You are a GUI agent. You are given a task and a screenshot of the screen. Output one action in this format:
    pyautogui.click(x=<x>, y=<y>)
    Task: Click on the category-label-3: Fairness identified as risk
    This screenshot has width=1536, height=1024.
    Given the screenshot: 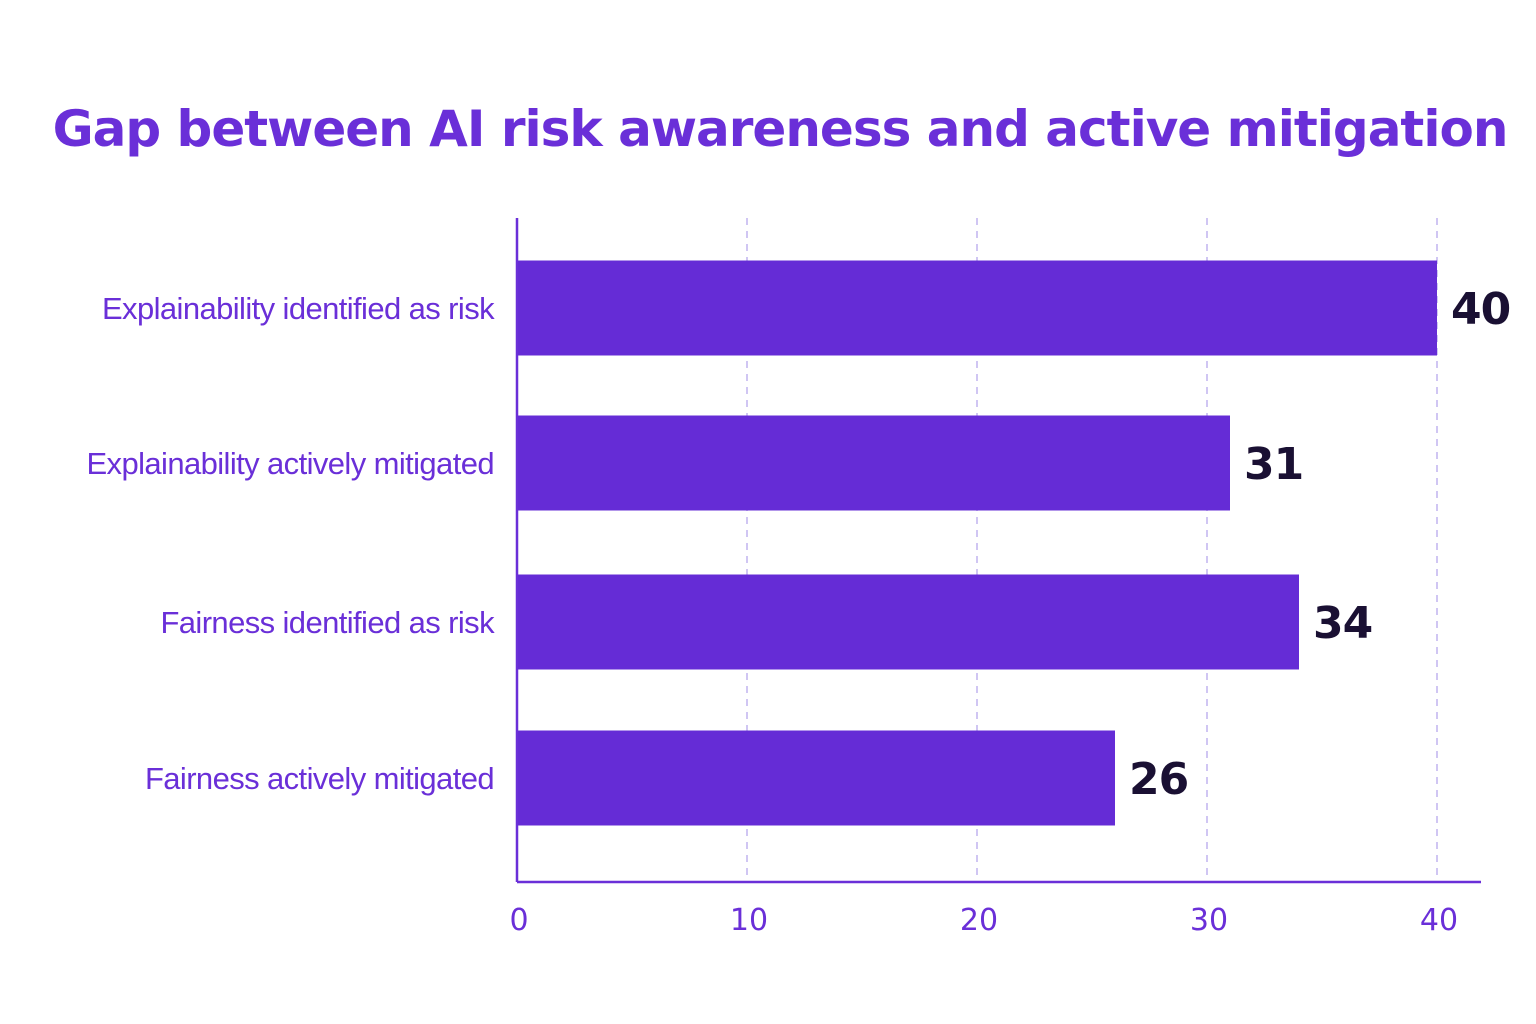 What is the action you would take?
    pyautogui.click(x=327, y=622)
    